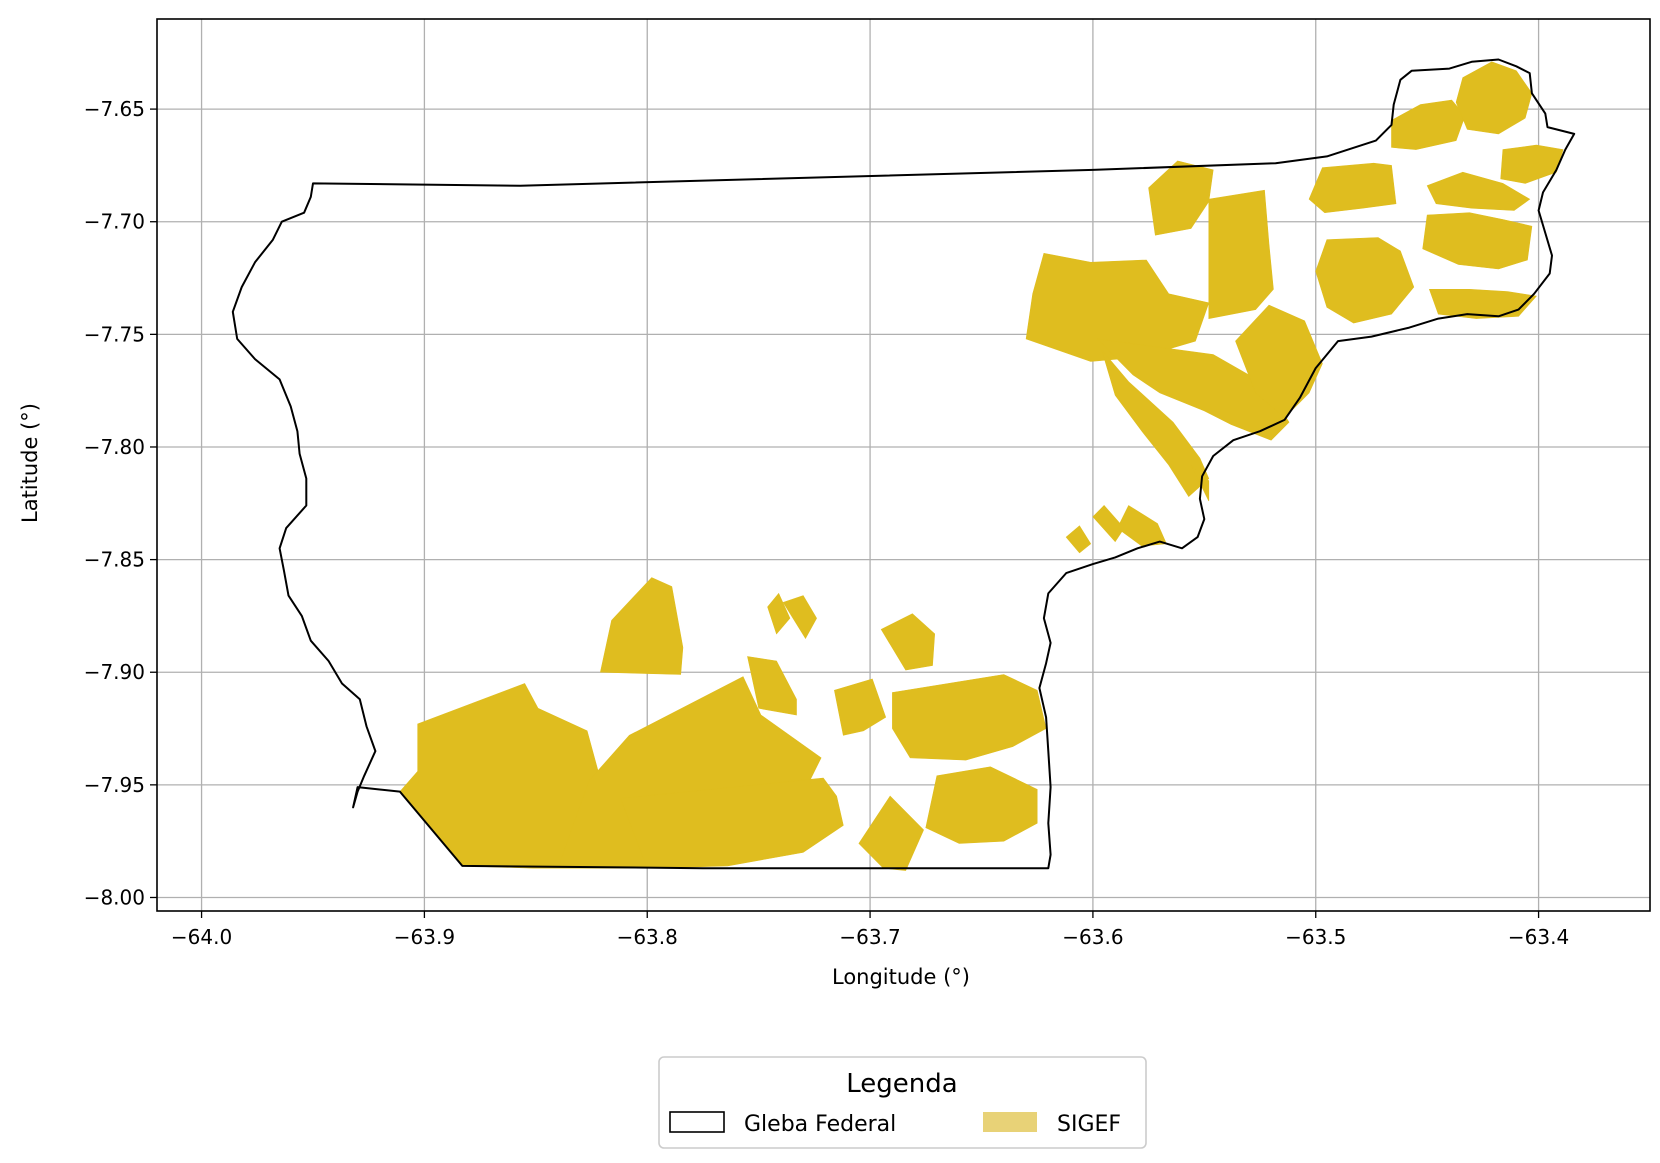  What do you see at coordinates (114, 897) in the screenshot?
I see `y-tick-label: −8.00` at bounding box center [114, 897].